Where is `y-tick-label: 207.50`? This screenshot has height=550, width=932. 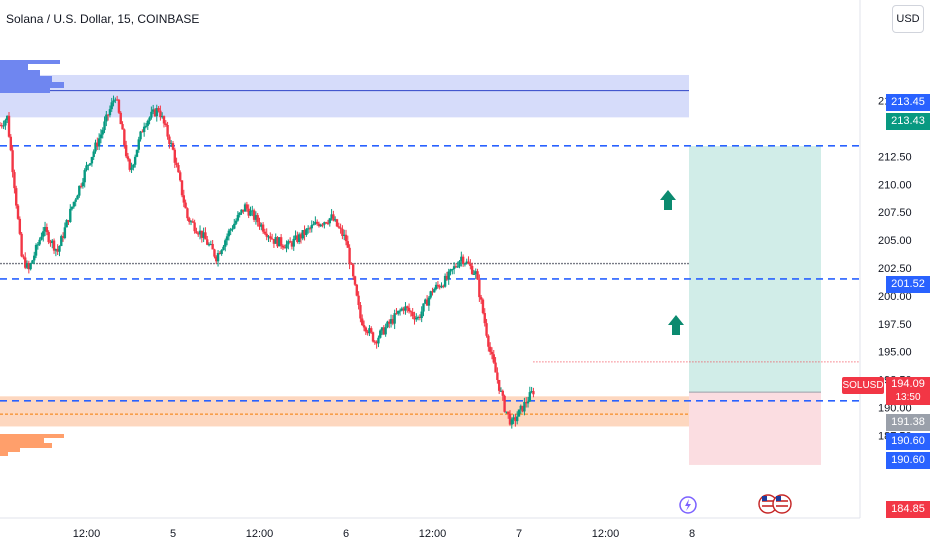 y-tick-label: 207.50 is located at coordinates (895, 213).